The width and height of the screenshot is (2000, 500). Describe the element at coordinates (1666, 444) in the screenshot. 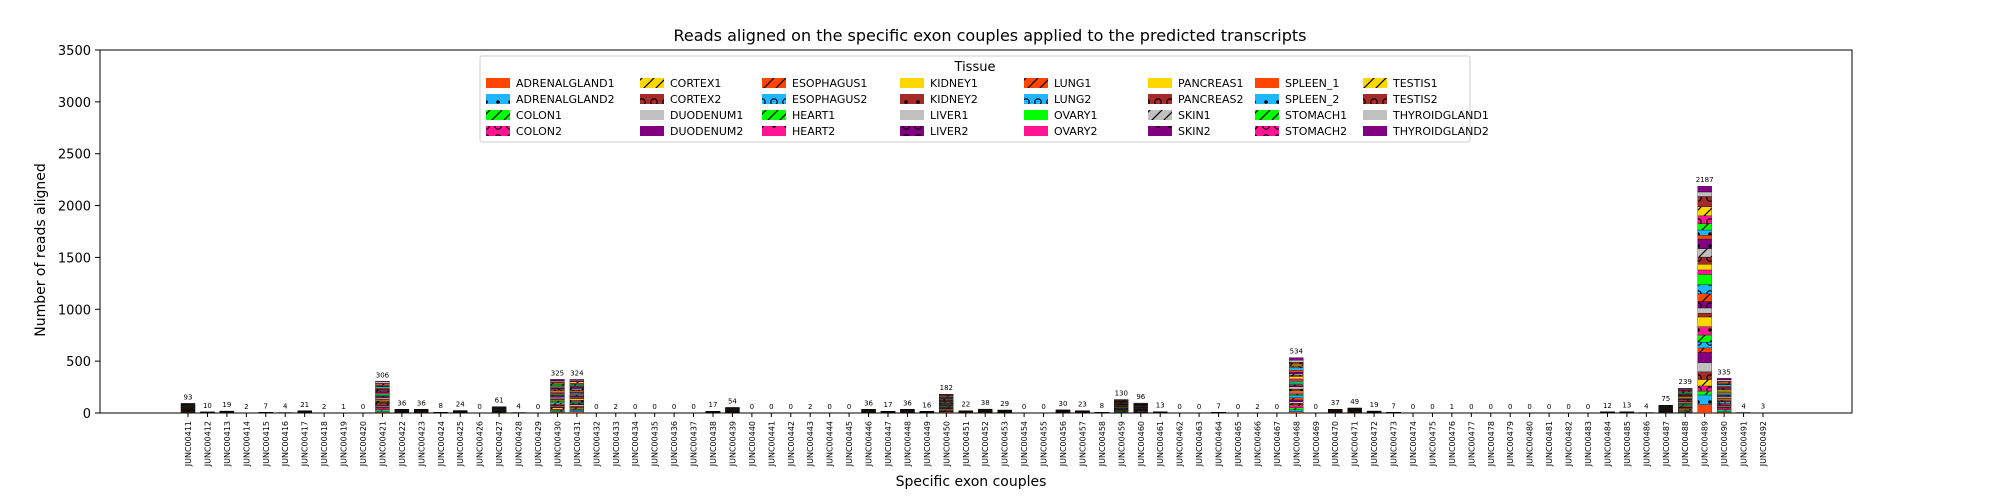

I see `x-tick-label: JUNC00487` at that location.